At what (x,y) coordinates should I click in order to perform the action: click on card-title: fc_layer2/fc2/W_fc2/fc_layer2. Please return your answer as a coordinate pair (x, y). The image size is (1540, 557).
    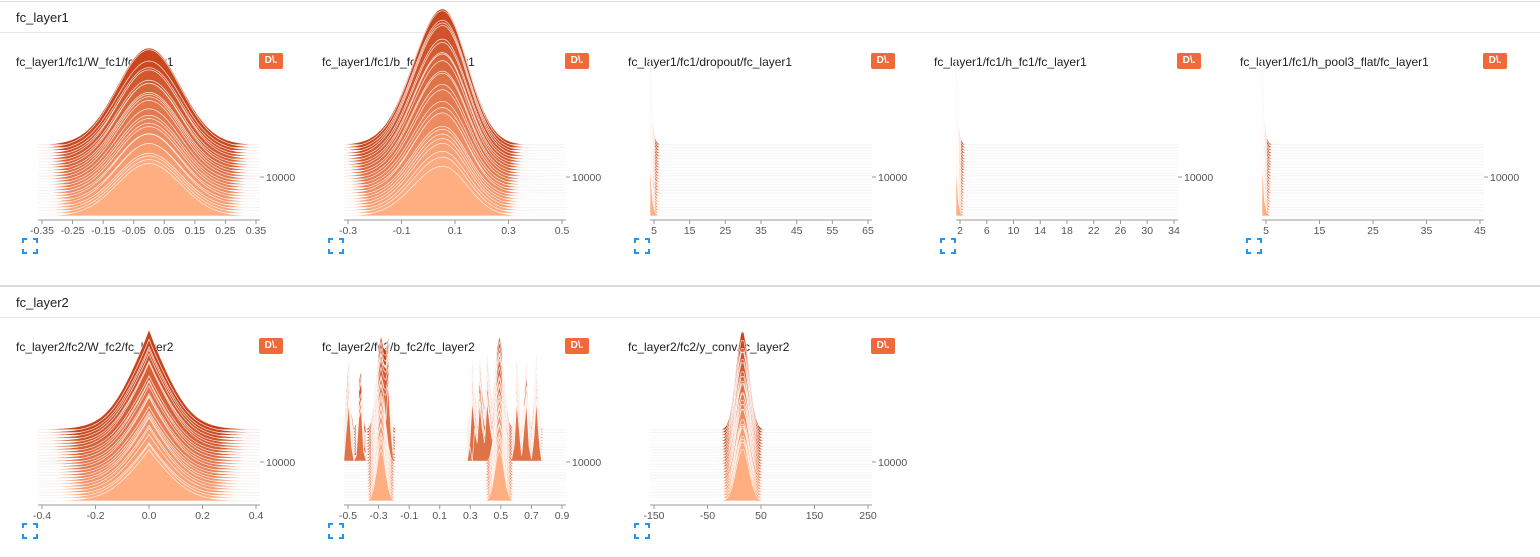
    Looking at the image, I should click on (95, 347).